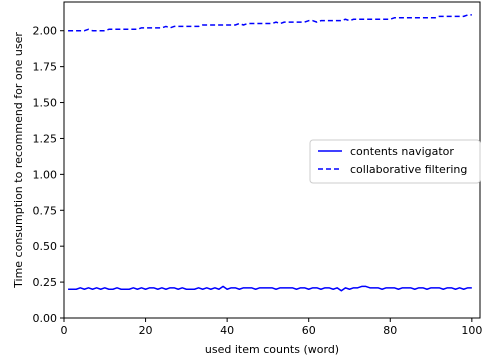 The height and width of the screenshot is (360, 482). I want to click on legend-label-collaborative-filtering: collaborative filtering, so click(408, 169).